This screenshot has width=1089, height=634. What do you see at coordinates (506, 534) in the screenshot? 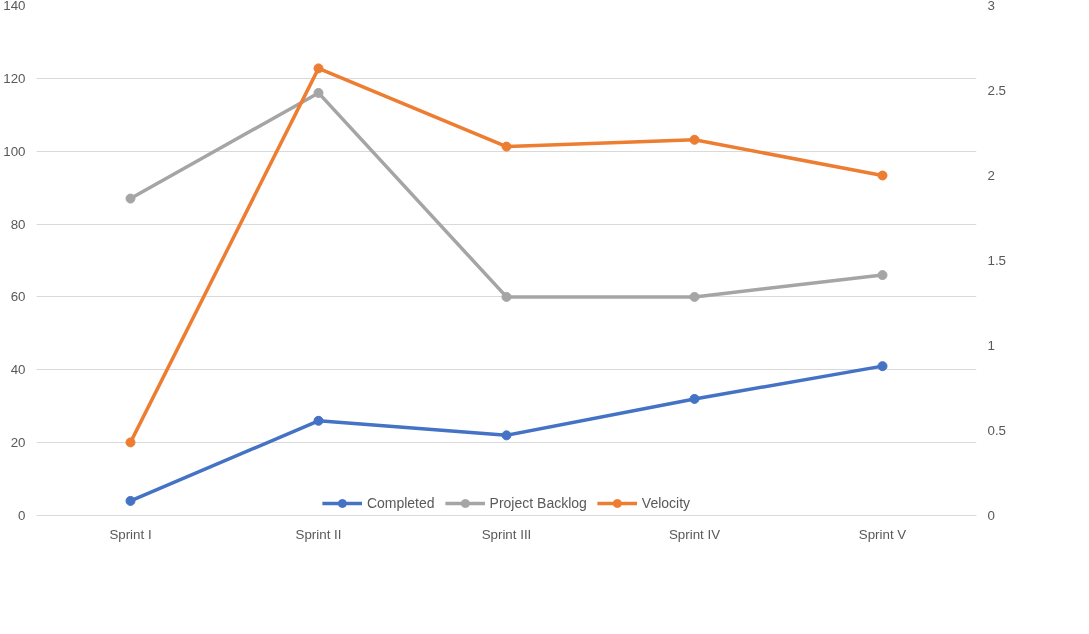
I see `x-tick-label: Sprint III` at bounding box center [506, 534].